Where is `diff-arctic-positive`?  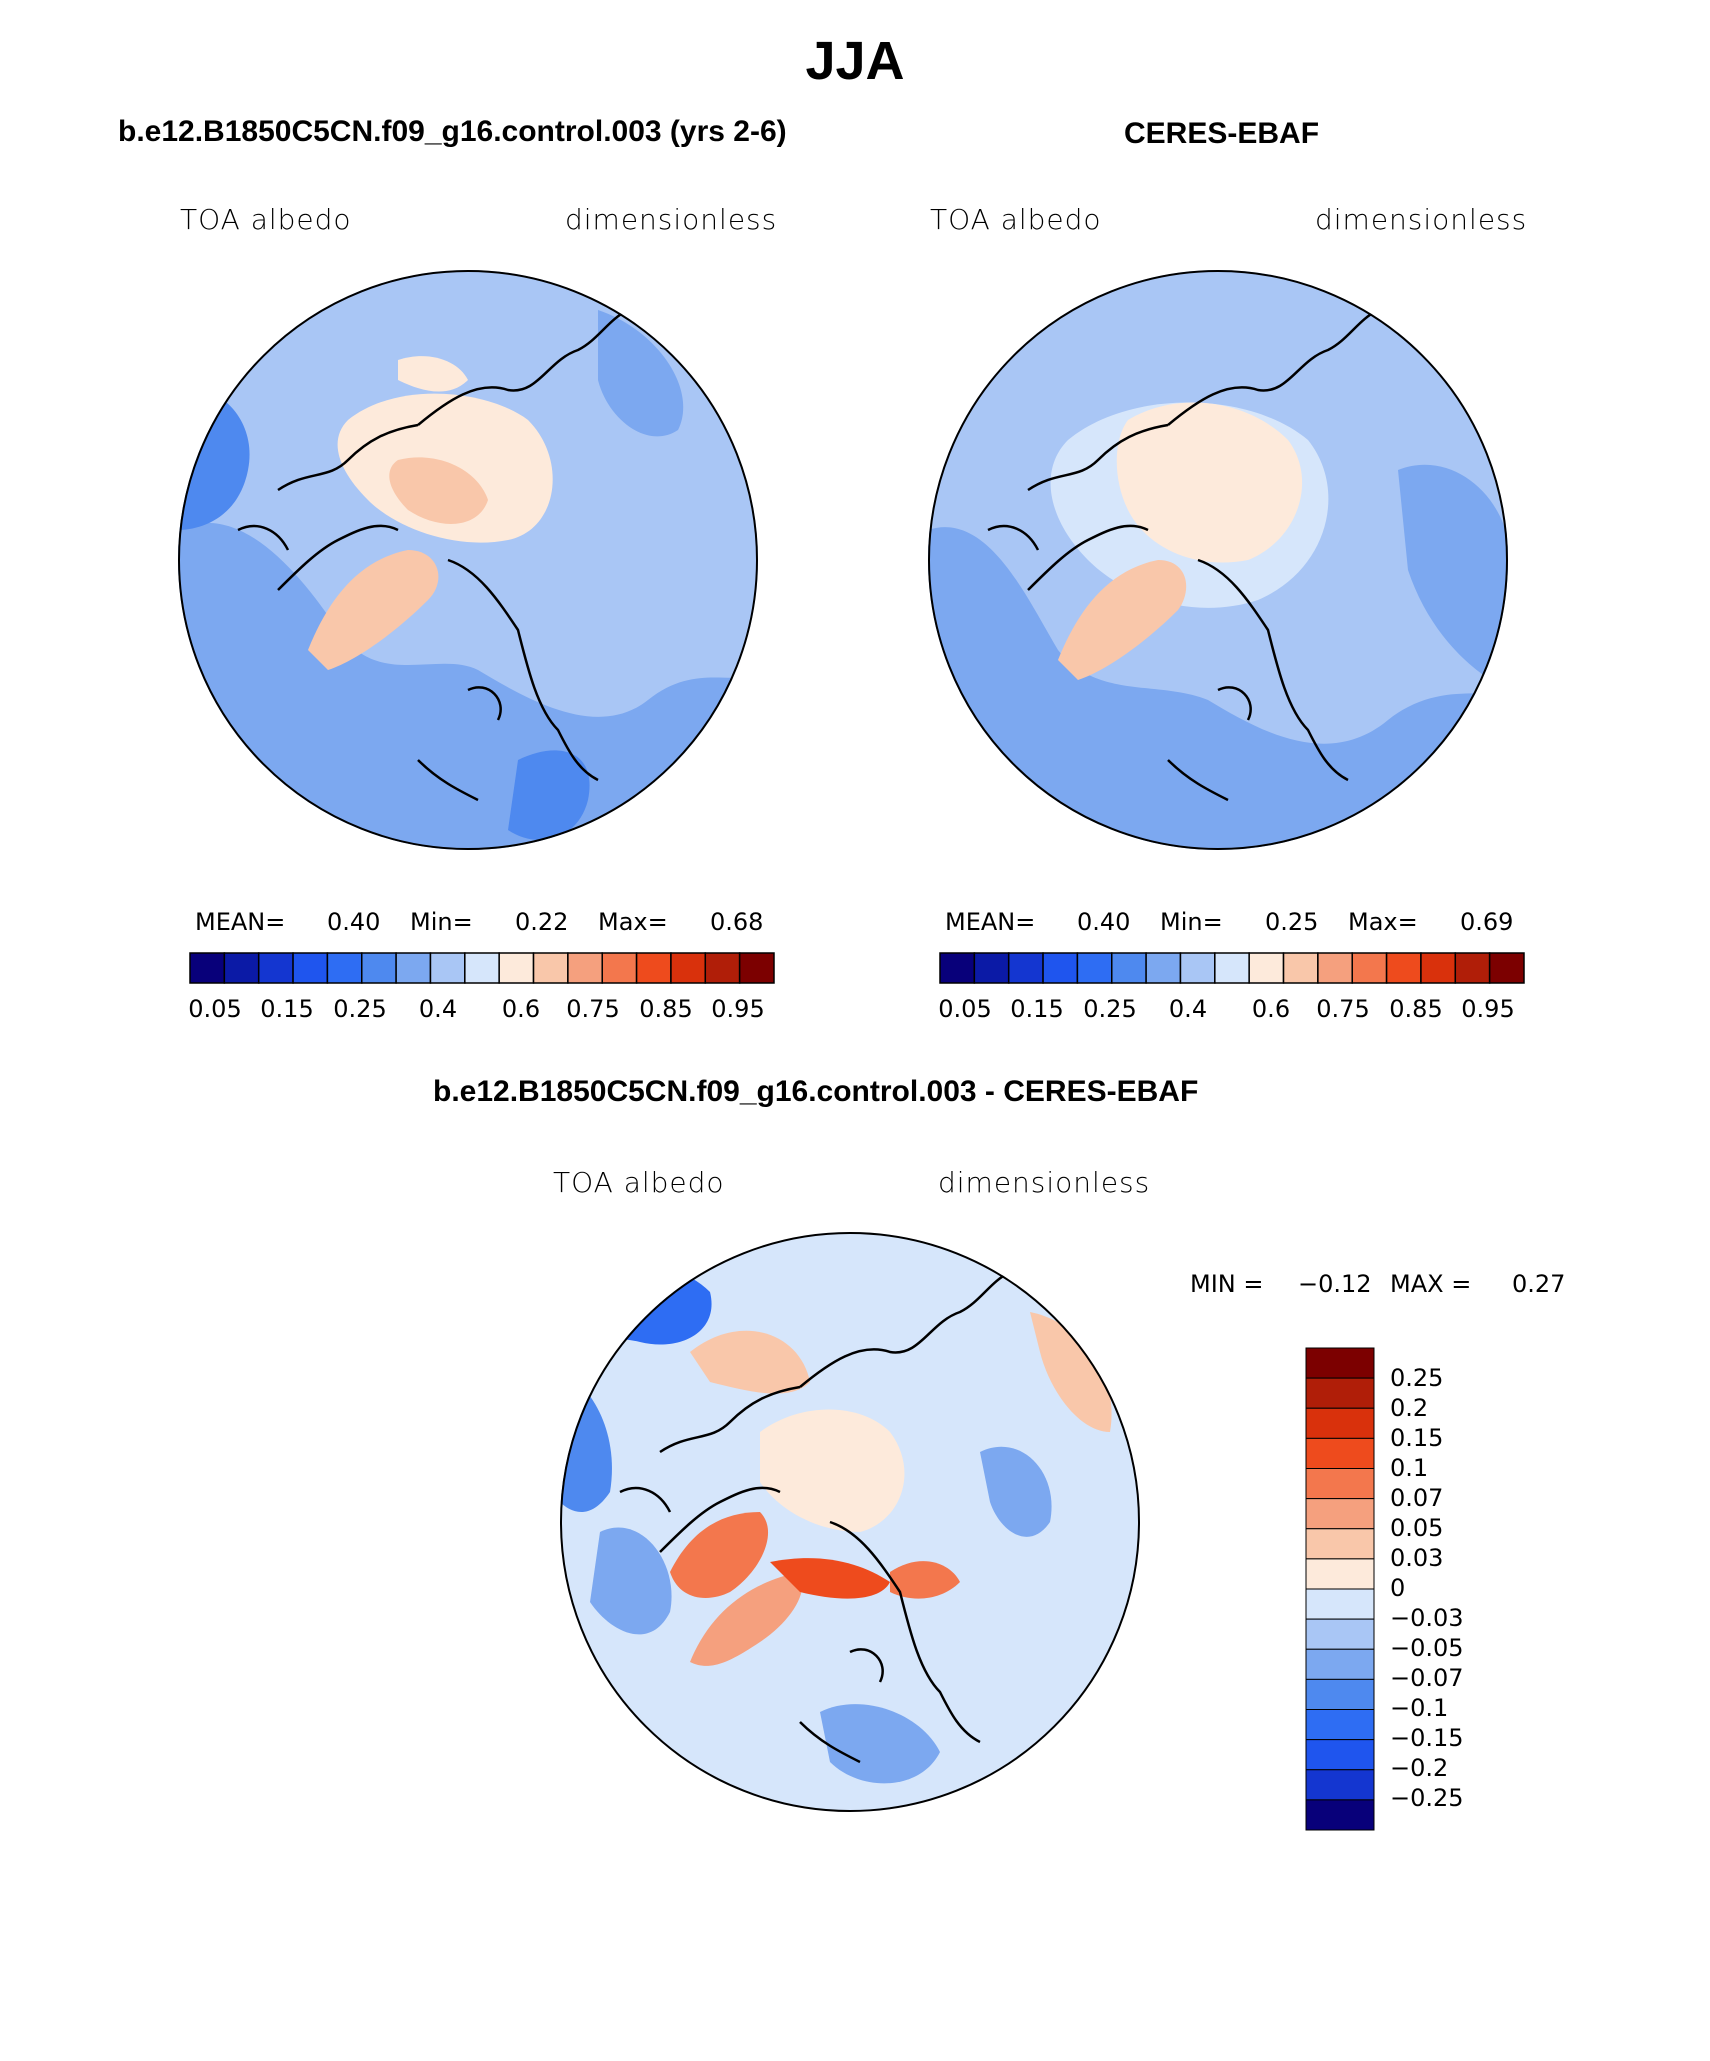 diff-arctic-positive is located at coordinates (832, 1470).